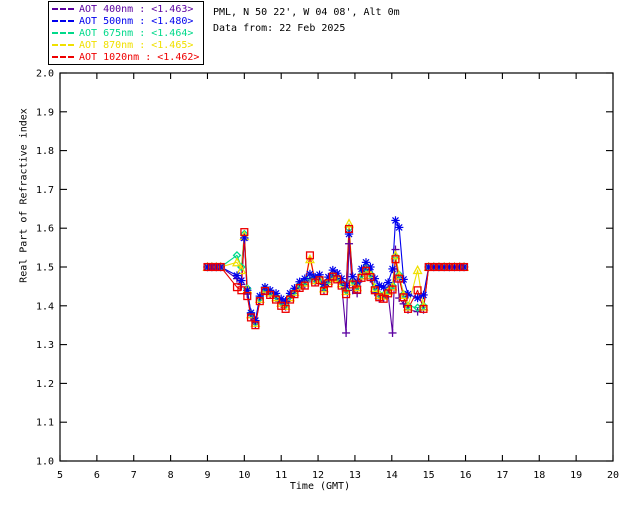 This screenshot has width=640, height=512. What do you see at coordinates (171, 475) in the screenshot?
I see `x-axis-tick-label: 8` at bounding box center [171, 475].